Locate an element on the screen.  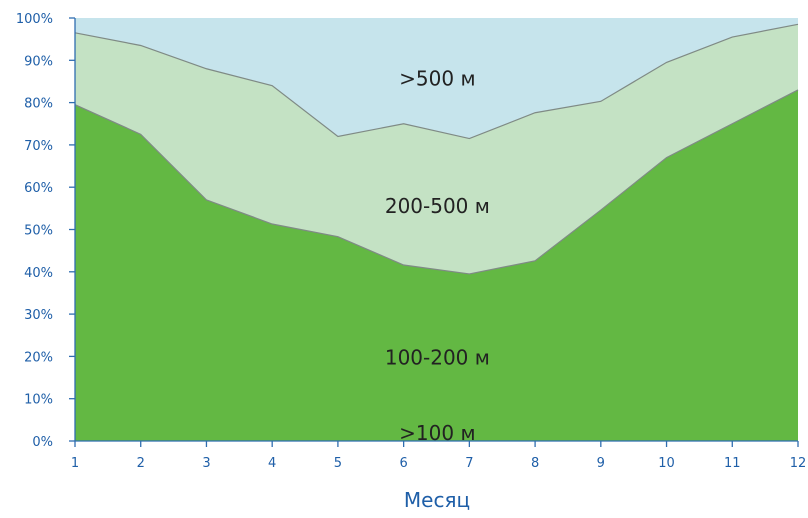
x-tick-label: 6 is located at coordinates (403, 463).